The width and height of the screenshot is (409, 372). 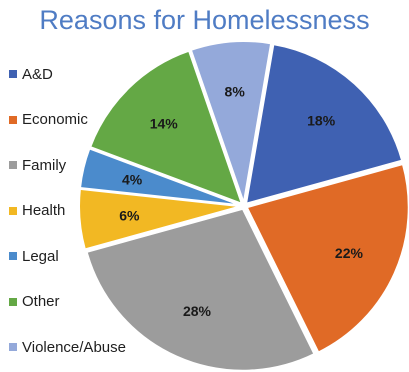 I want to click on data-label-legal: 4%, so click(x=132, y=179).